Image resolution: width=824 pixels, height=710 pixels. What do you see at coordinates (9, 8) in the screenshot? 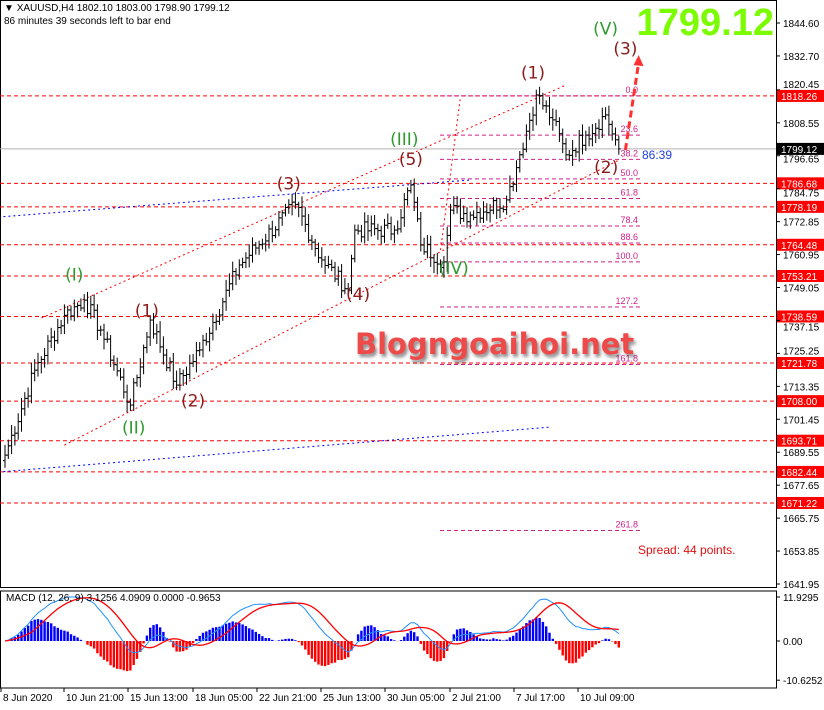
I see `collapse-triangle-icon: ▼` at bounding box center [9, 8].